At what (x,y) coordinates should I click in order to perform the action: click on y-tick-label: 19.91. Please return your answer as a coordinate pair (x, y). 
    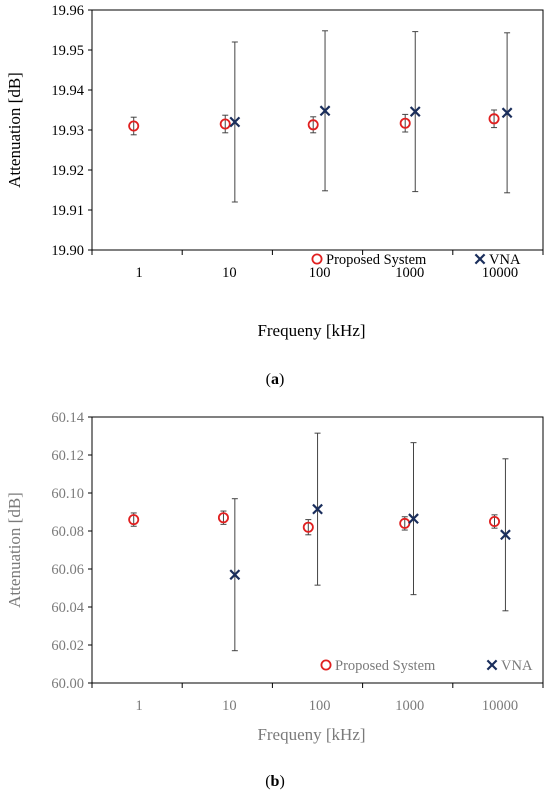
    Looking at the image, I should click on (67, 211).